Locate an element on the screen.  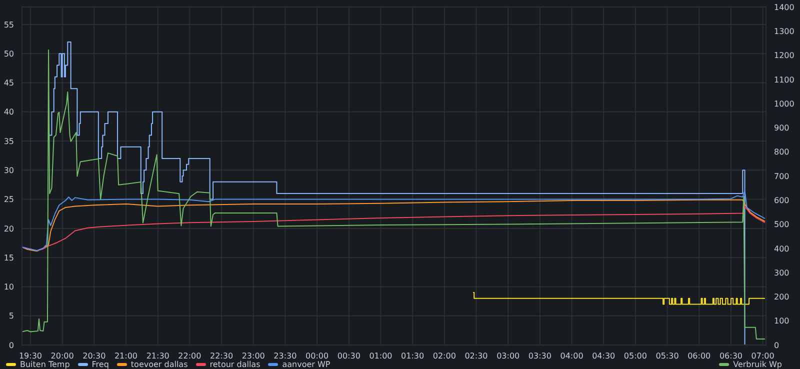
x-tick-label: 01:30 is located at coordinates (412, 356).